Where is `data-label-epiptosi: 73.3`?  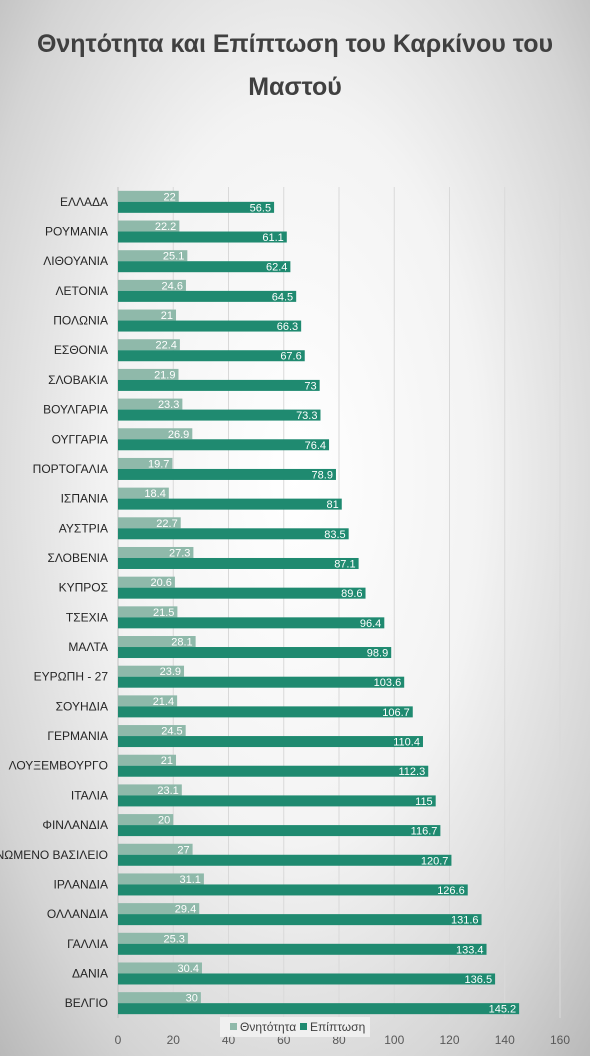 data-label-epiptosi: 73.3 is located at coordinates (306, 416).